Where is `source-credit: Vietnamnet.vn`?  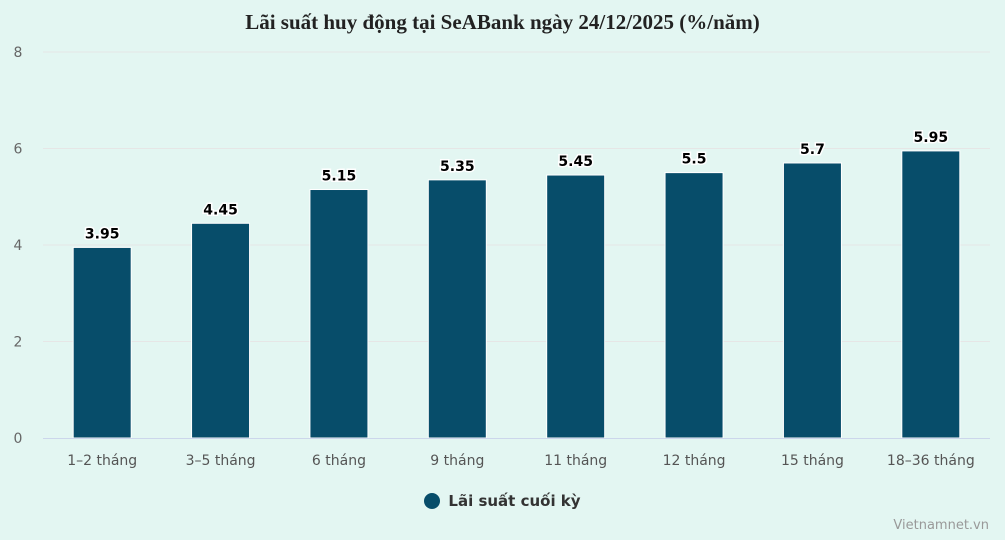
source-credit: Vietnamnet.vn is located at coordinates (941, 525).